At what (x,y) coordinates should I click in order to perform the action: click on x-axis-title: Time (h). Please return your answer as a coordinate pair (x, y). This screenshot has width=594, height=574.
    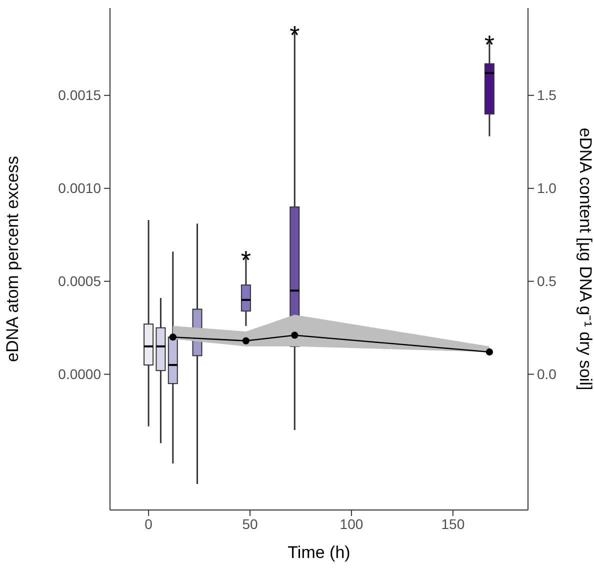
    Looking at the image, I should click on (319, 552).